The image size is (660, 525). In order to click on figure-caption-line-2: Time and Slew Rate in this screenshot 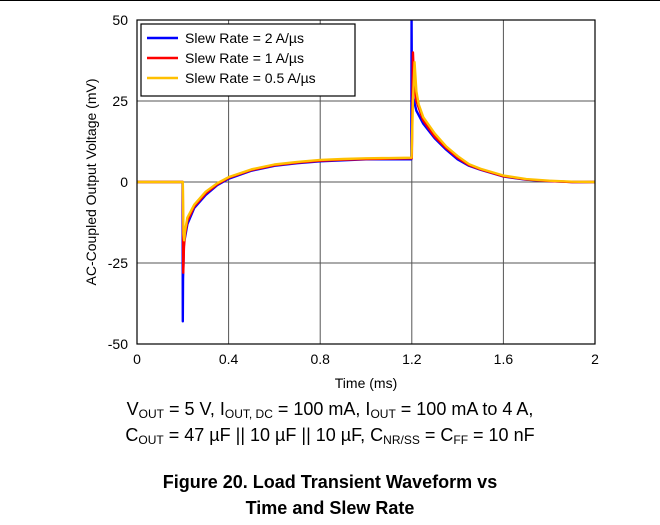, I will do `click(330, 508)`.